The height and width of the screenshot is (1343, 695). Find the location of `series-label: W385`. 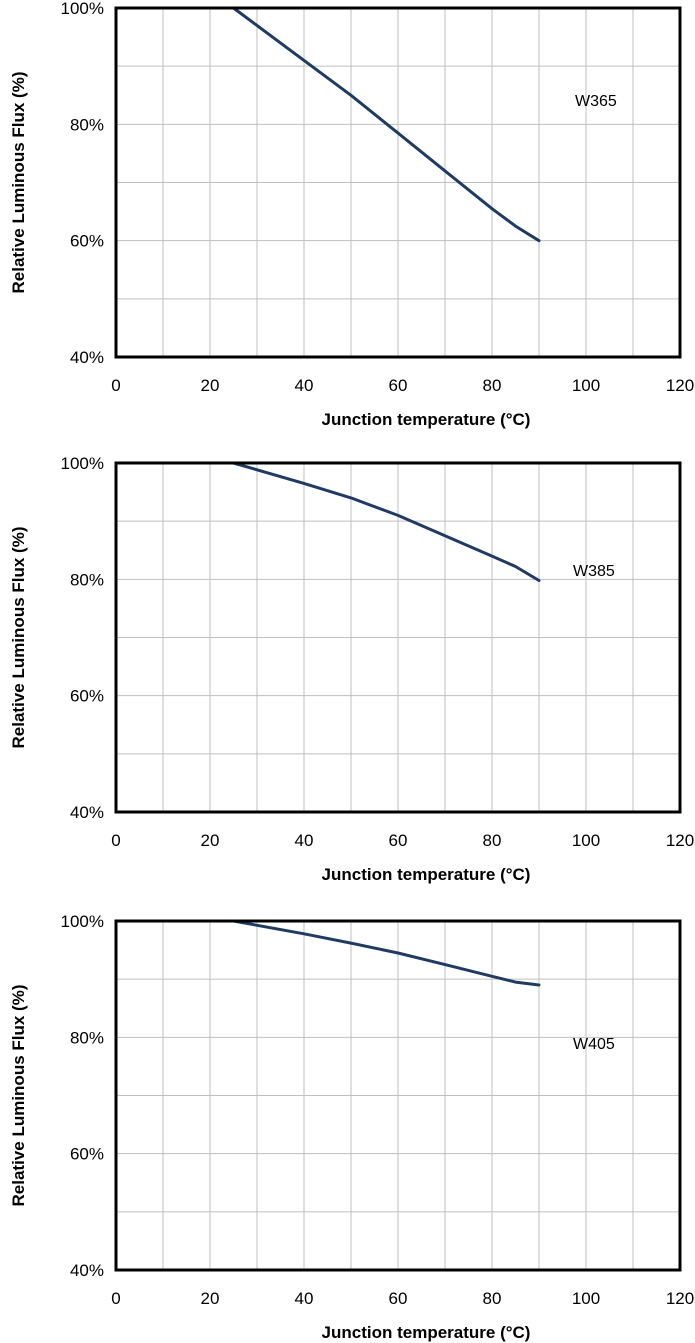

series-label: W385 is located at coordinates (594, 571).